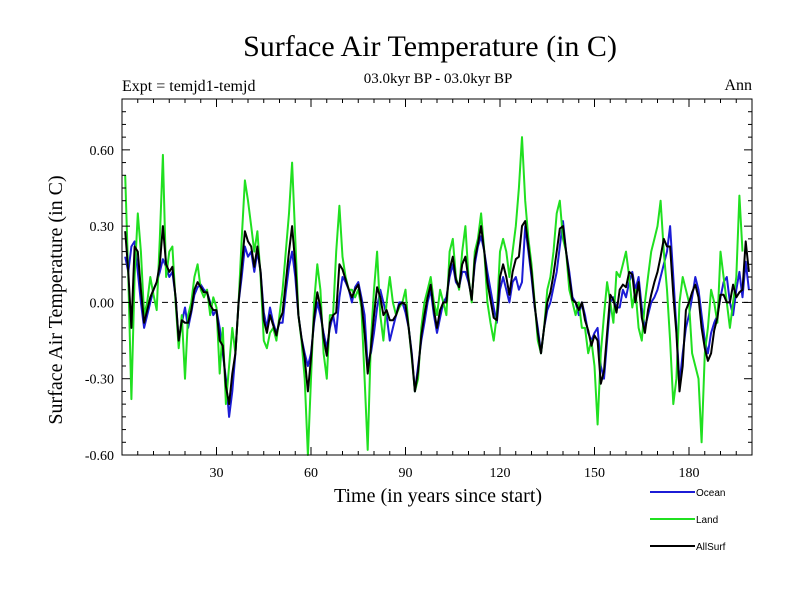 The image size is (800, 605). What do you see at coordinates (438, 79) in the screenshot?
I see `chart-subtitle: 03.0kyr BP - 03.0kyr BP` at bounding box center [438, 79].